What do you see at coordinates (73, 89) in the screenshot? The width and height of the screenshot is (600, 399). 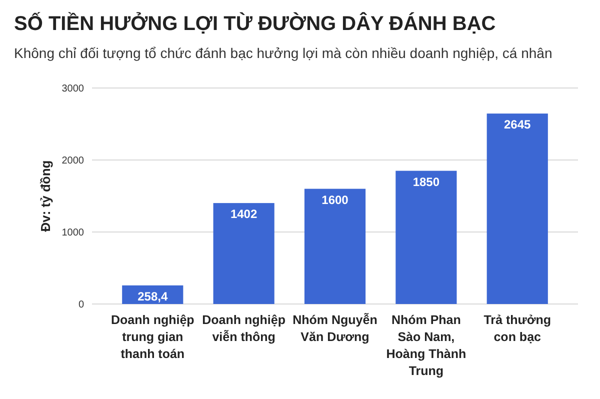 I see `y-tick-label: 3000` at bounding box center [73, 89].